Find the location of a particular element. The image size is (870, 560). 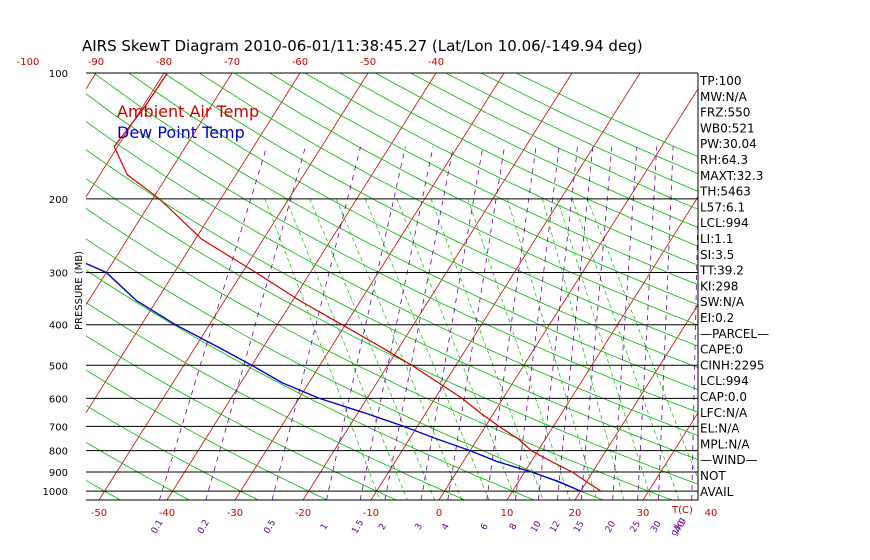

sounding-index: CINH:2295 is located at coordinates (732, 365).